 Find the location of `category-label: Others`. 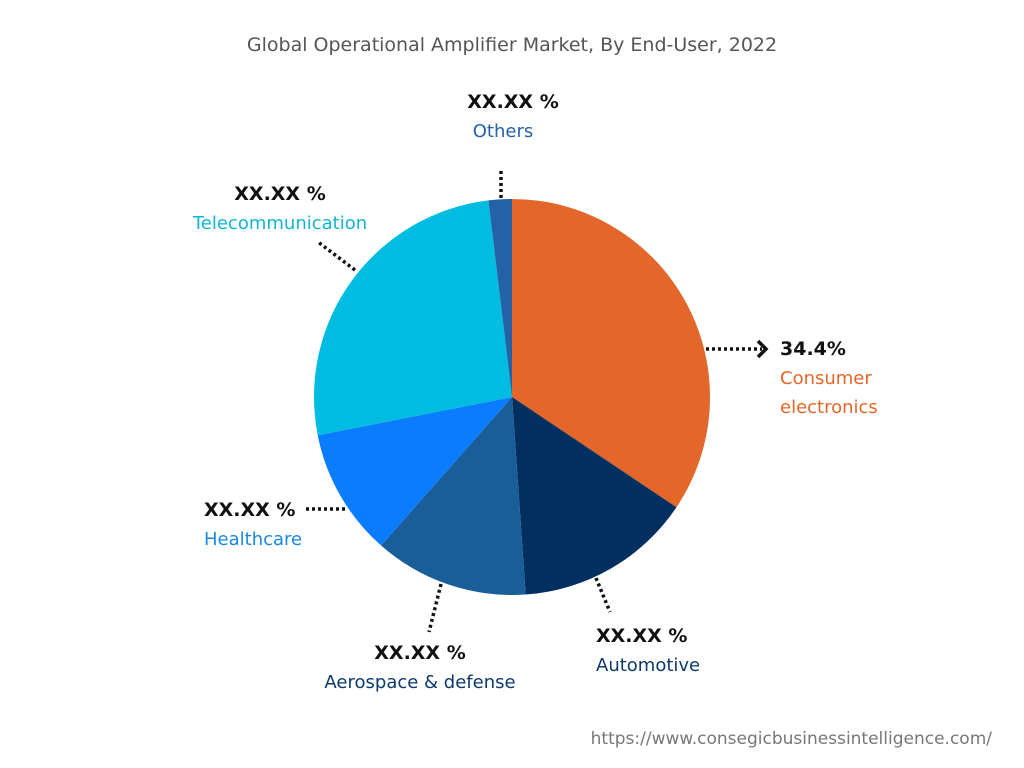

category-label: Others is located at coordinates (503, 131).